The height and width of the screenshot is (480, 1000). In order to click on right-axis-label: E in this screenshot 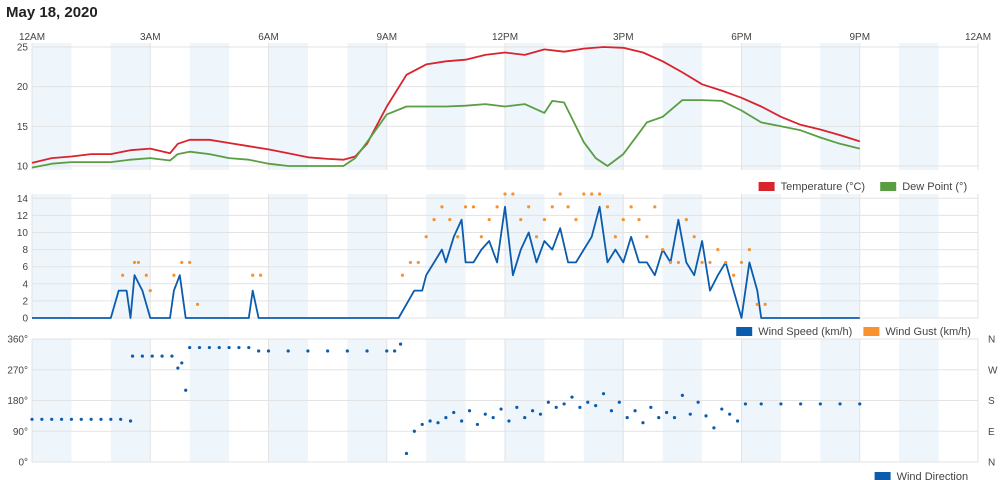, I will do `click(991, 432)`.